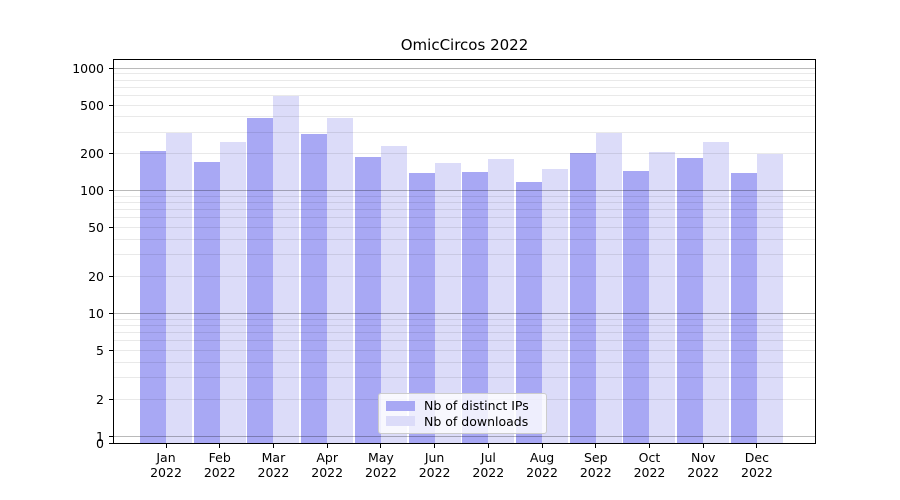 The image size is (900, 500). I want to click on x-tick-label: Jun 2022, so click(434, 465).